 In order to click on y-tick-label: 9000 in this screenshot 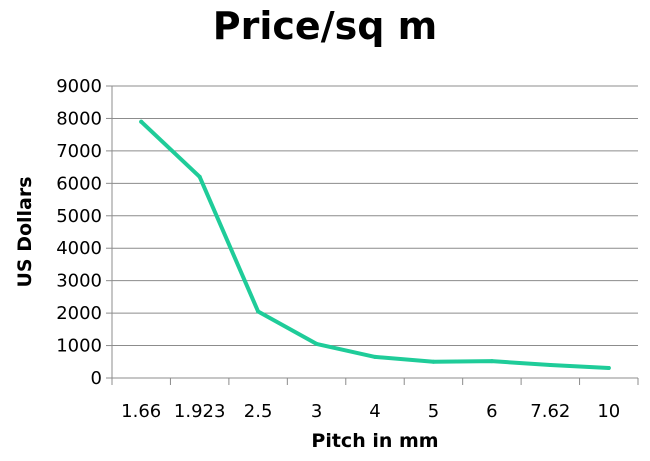, I will do `click(79, 86)`.